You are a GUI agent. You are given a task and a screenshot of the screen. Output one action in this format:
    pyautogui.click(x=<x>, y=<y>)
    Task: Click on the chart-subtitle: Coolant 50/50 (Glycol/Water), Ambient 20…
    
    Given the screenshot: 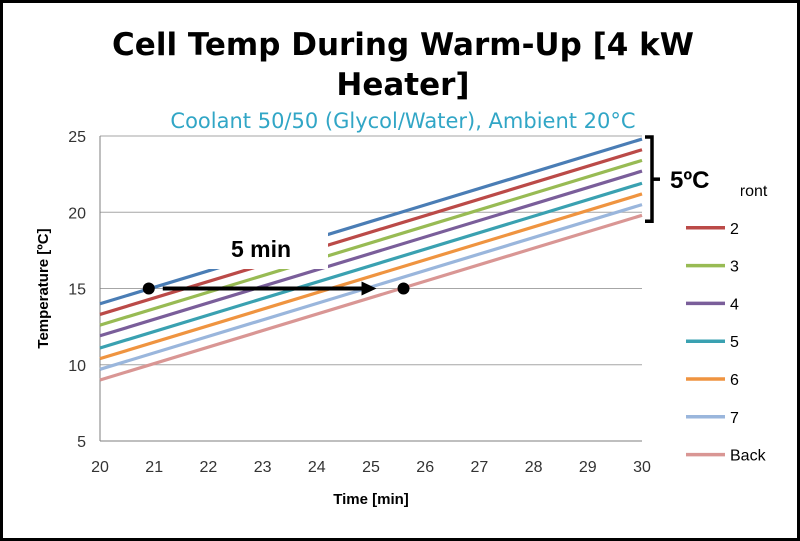 What is the action you would take?
    pyautogui.click(x=403, y=121)
    